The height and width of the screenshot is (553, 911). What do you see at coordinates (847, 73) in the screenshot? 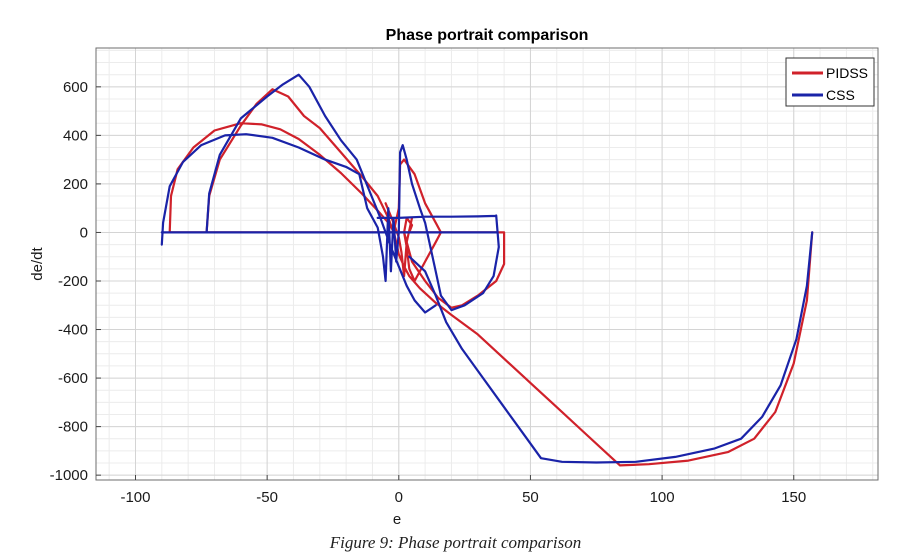
I see `legend-label-pidss: PIDSS` at bounding box center [847, 73].